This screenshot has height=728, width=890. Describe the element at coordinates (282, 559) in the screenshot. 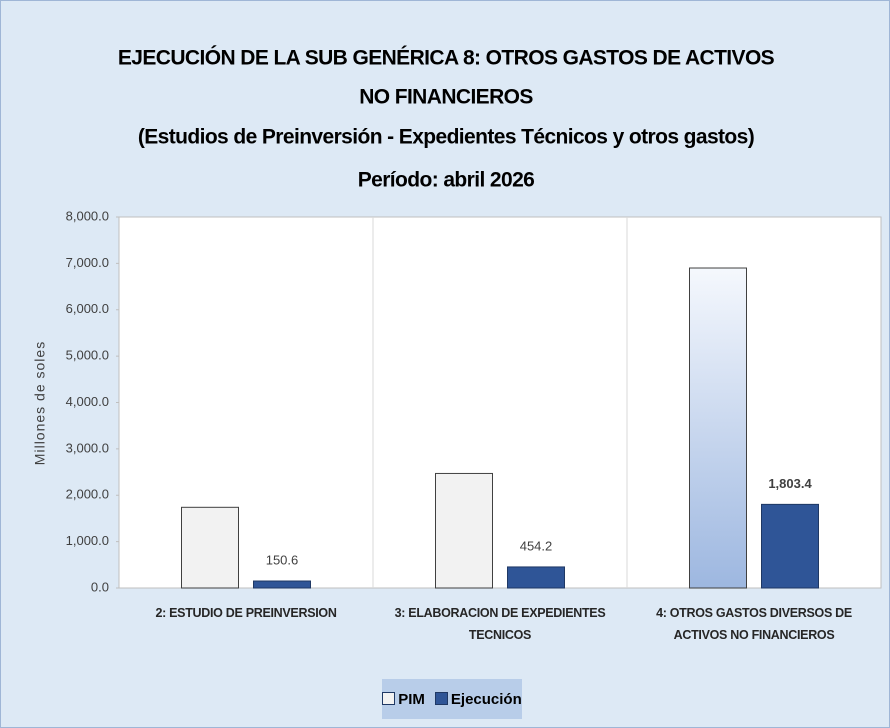

I see `data-label: 150.6` at that location.